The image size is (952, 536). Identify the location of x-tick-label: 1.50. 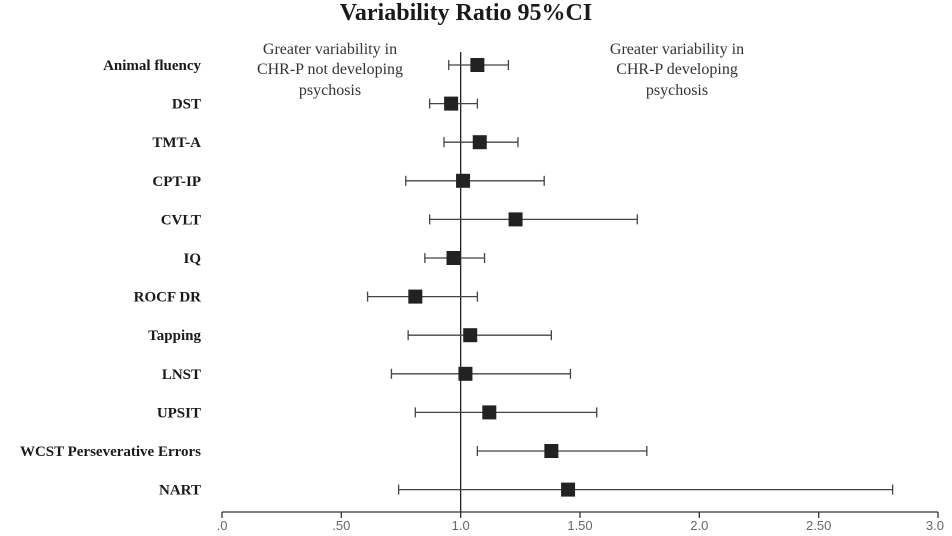
(579, 525).